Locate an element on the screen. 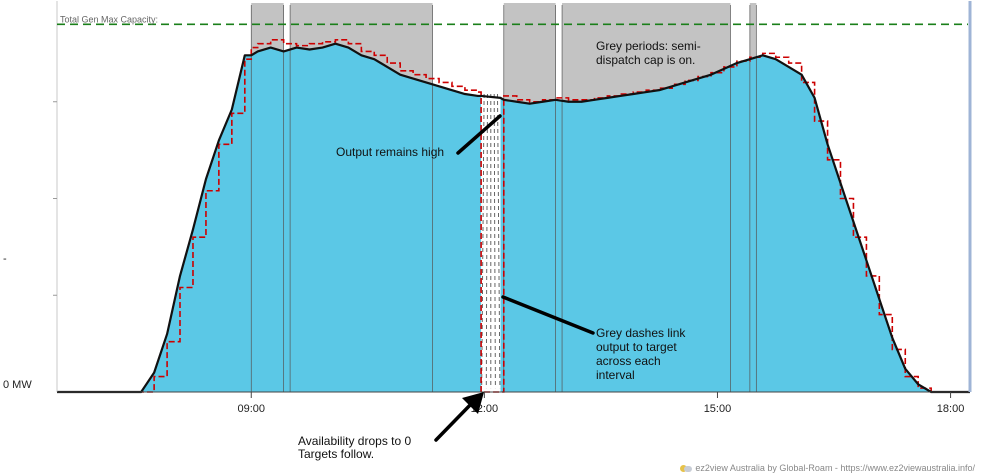  annotation-line: Output remains high is located at coordinates (390, 152).